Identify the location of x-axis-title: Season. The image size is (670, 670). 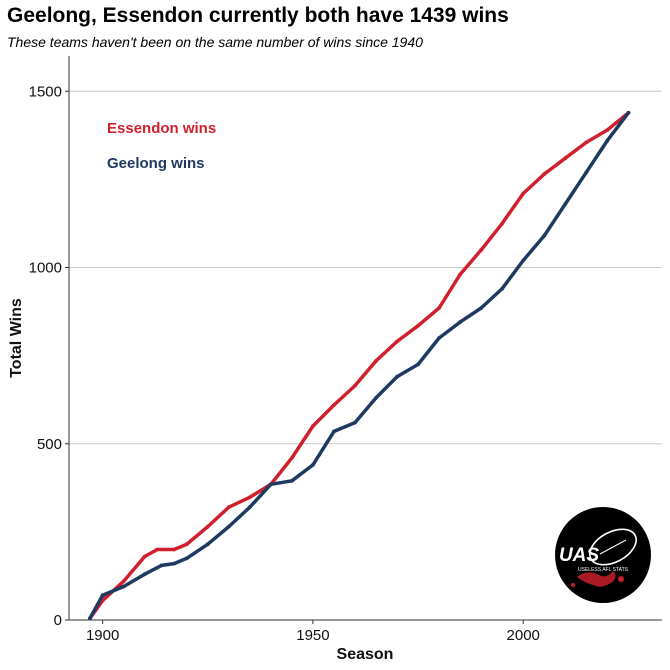
(365, 654).